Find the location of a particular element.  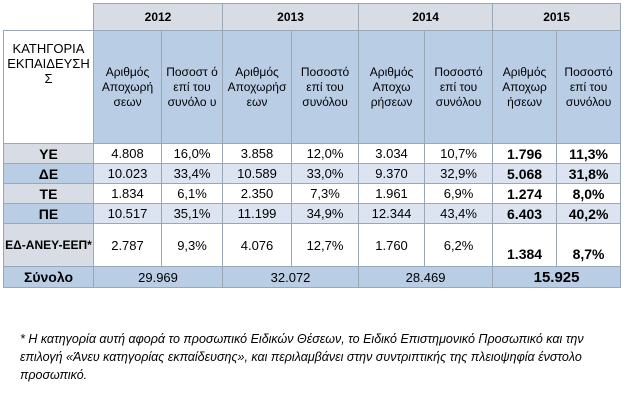

table-cell: 12,0% is located at coordinates (325, 153).